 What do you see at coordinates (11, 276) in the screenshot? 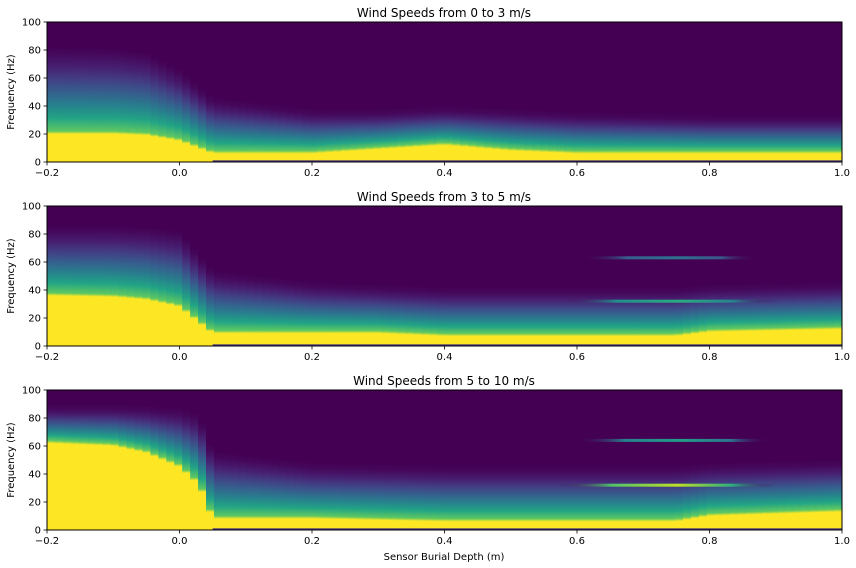
I see `subplot-2-ylabel: Frequency (Hz)` at bounding box center [11, 276].